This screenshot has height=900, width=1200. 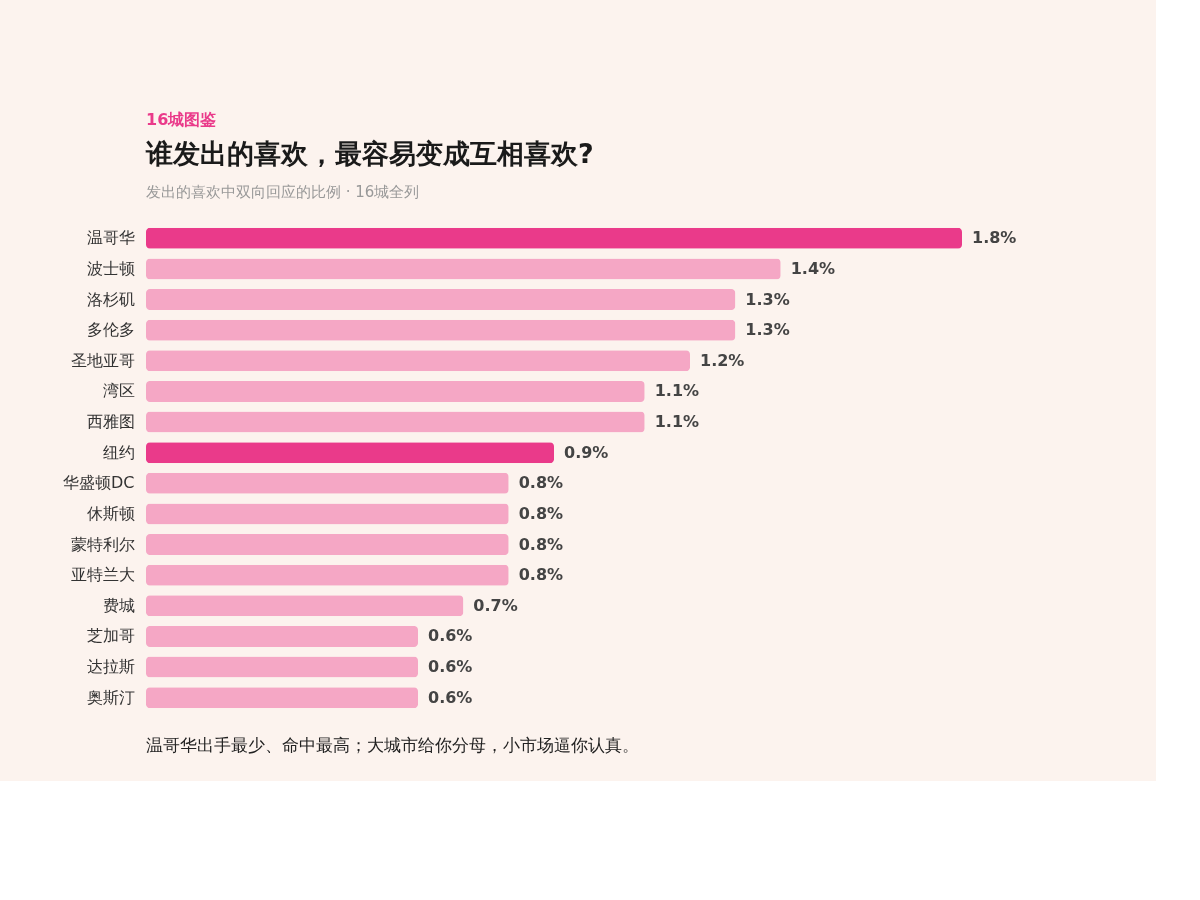 I want to click on chart-subtitle: 发出的喜欢中双向回应的比例 · 16城全列, so click(x=283, y=192).